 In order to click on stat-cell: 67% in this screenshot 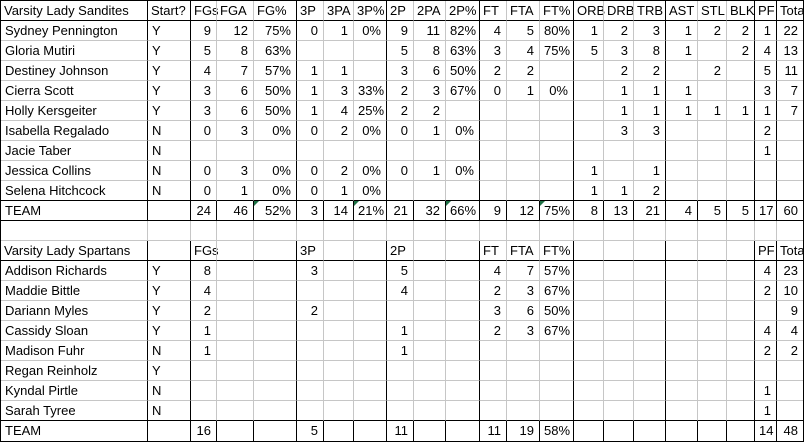, I will do `click(462, 91)`.